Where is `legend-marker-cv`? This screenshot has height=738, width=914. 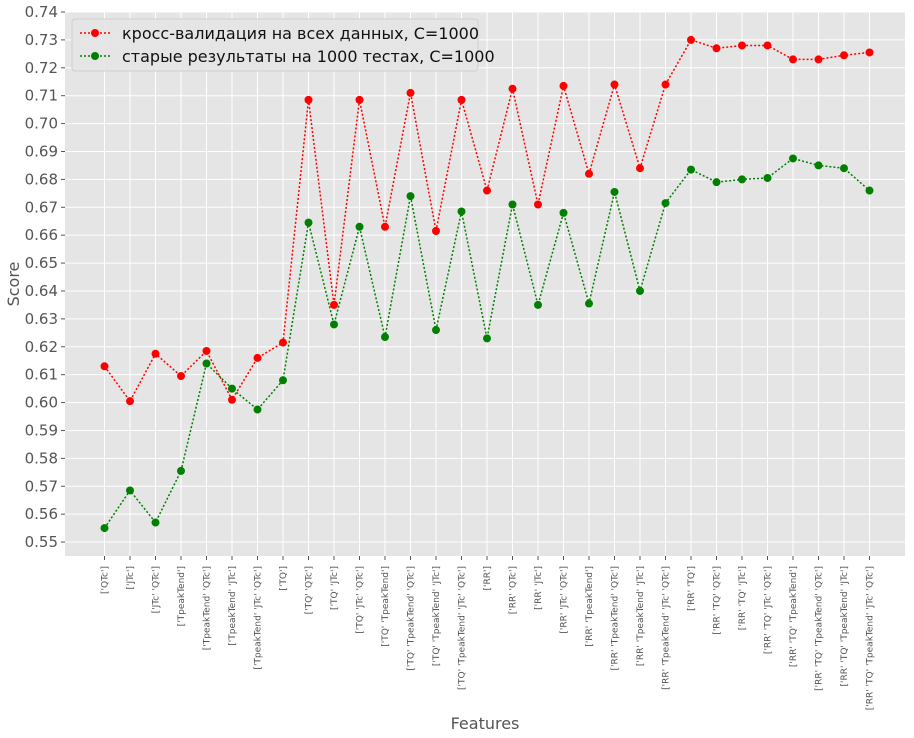
legend-marker-cv is located at coordinates (95, 33).